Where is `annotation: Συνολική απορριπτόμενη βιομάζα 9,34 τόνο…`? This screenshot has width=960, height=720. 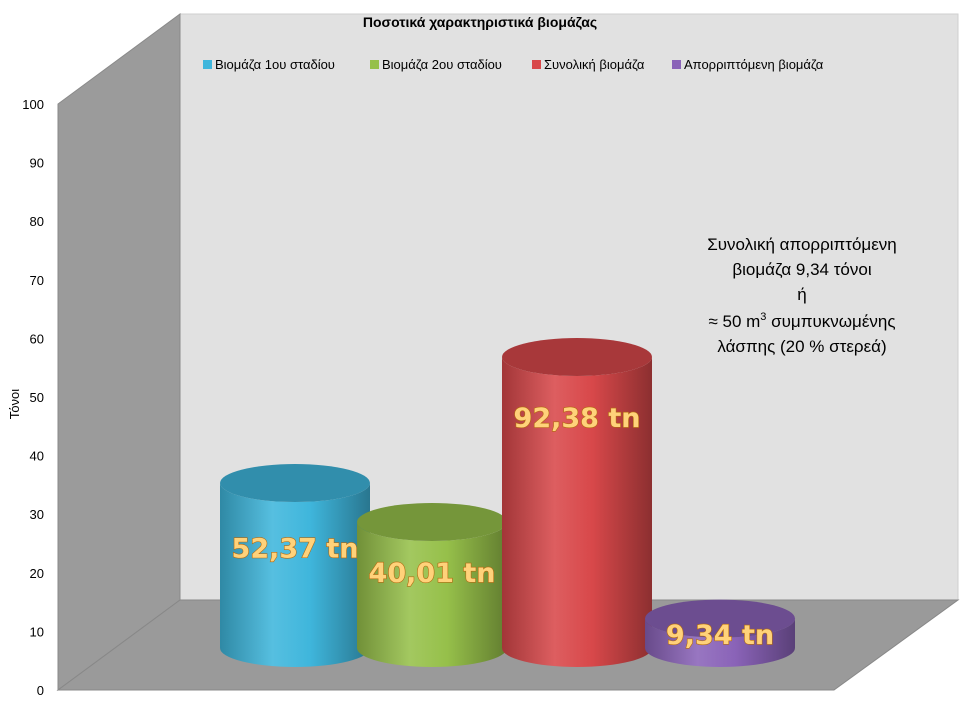 annotation: Συνολική απορριπτόμενη βιομάζα 9,34 τόνο… is located at coordinates (802, 295).